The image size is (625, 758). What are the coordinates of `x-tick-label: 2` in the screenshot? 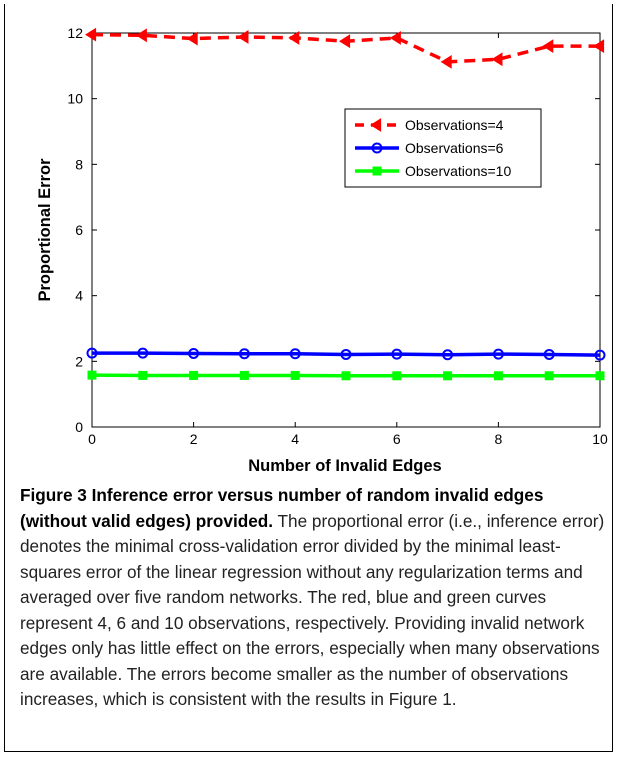 It's located at (194, 439).